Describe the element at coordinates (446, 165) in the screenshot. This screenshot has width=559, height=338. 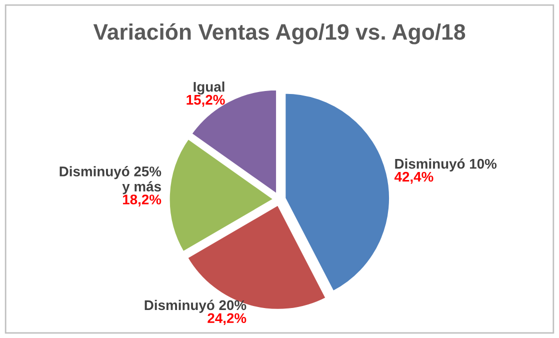
I see `slice-label: Disminuyó 10%` at that location.